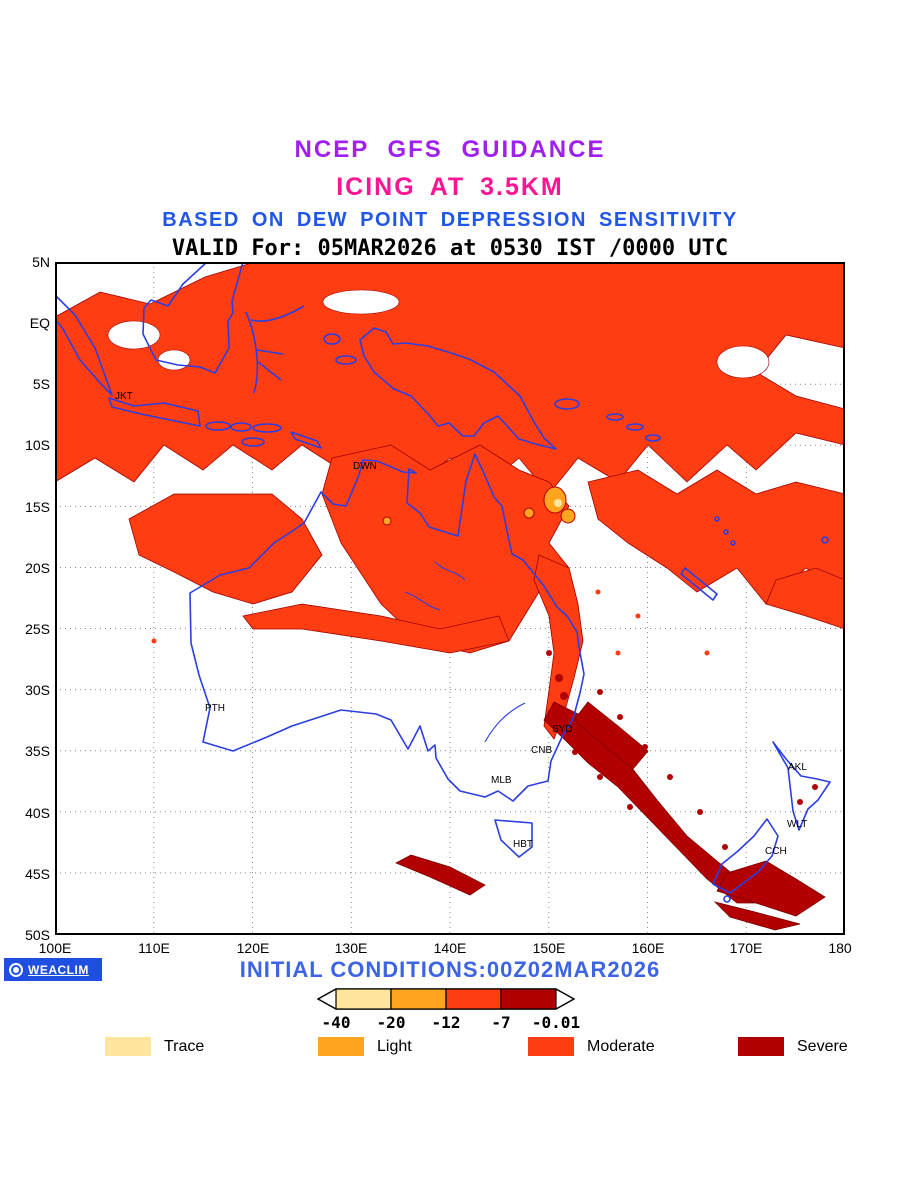  I want to click on city-label: HBT, so click(523, 844).